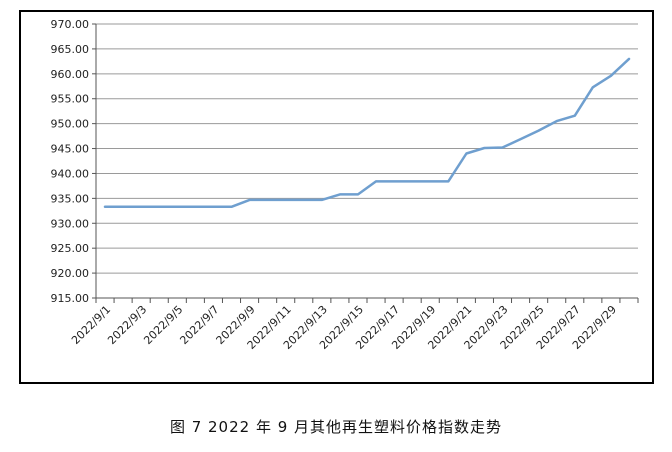 The height and width of the screenshot is (452, 672). I want to click on y-tick-label: 925.00, so click(70, 248).